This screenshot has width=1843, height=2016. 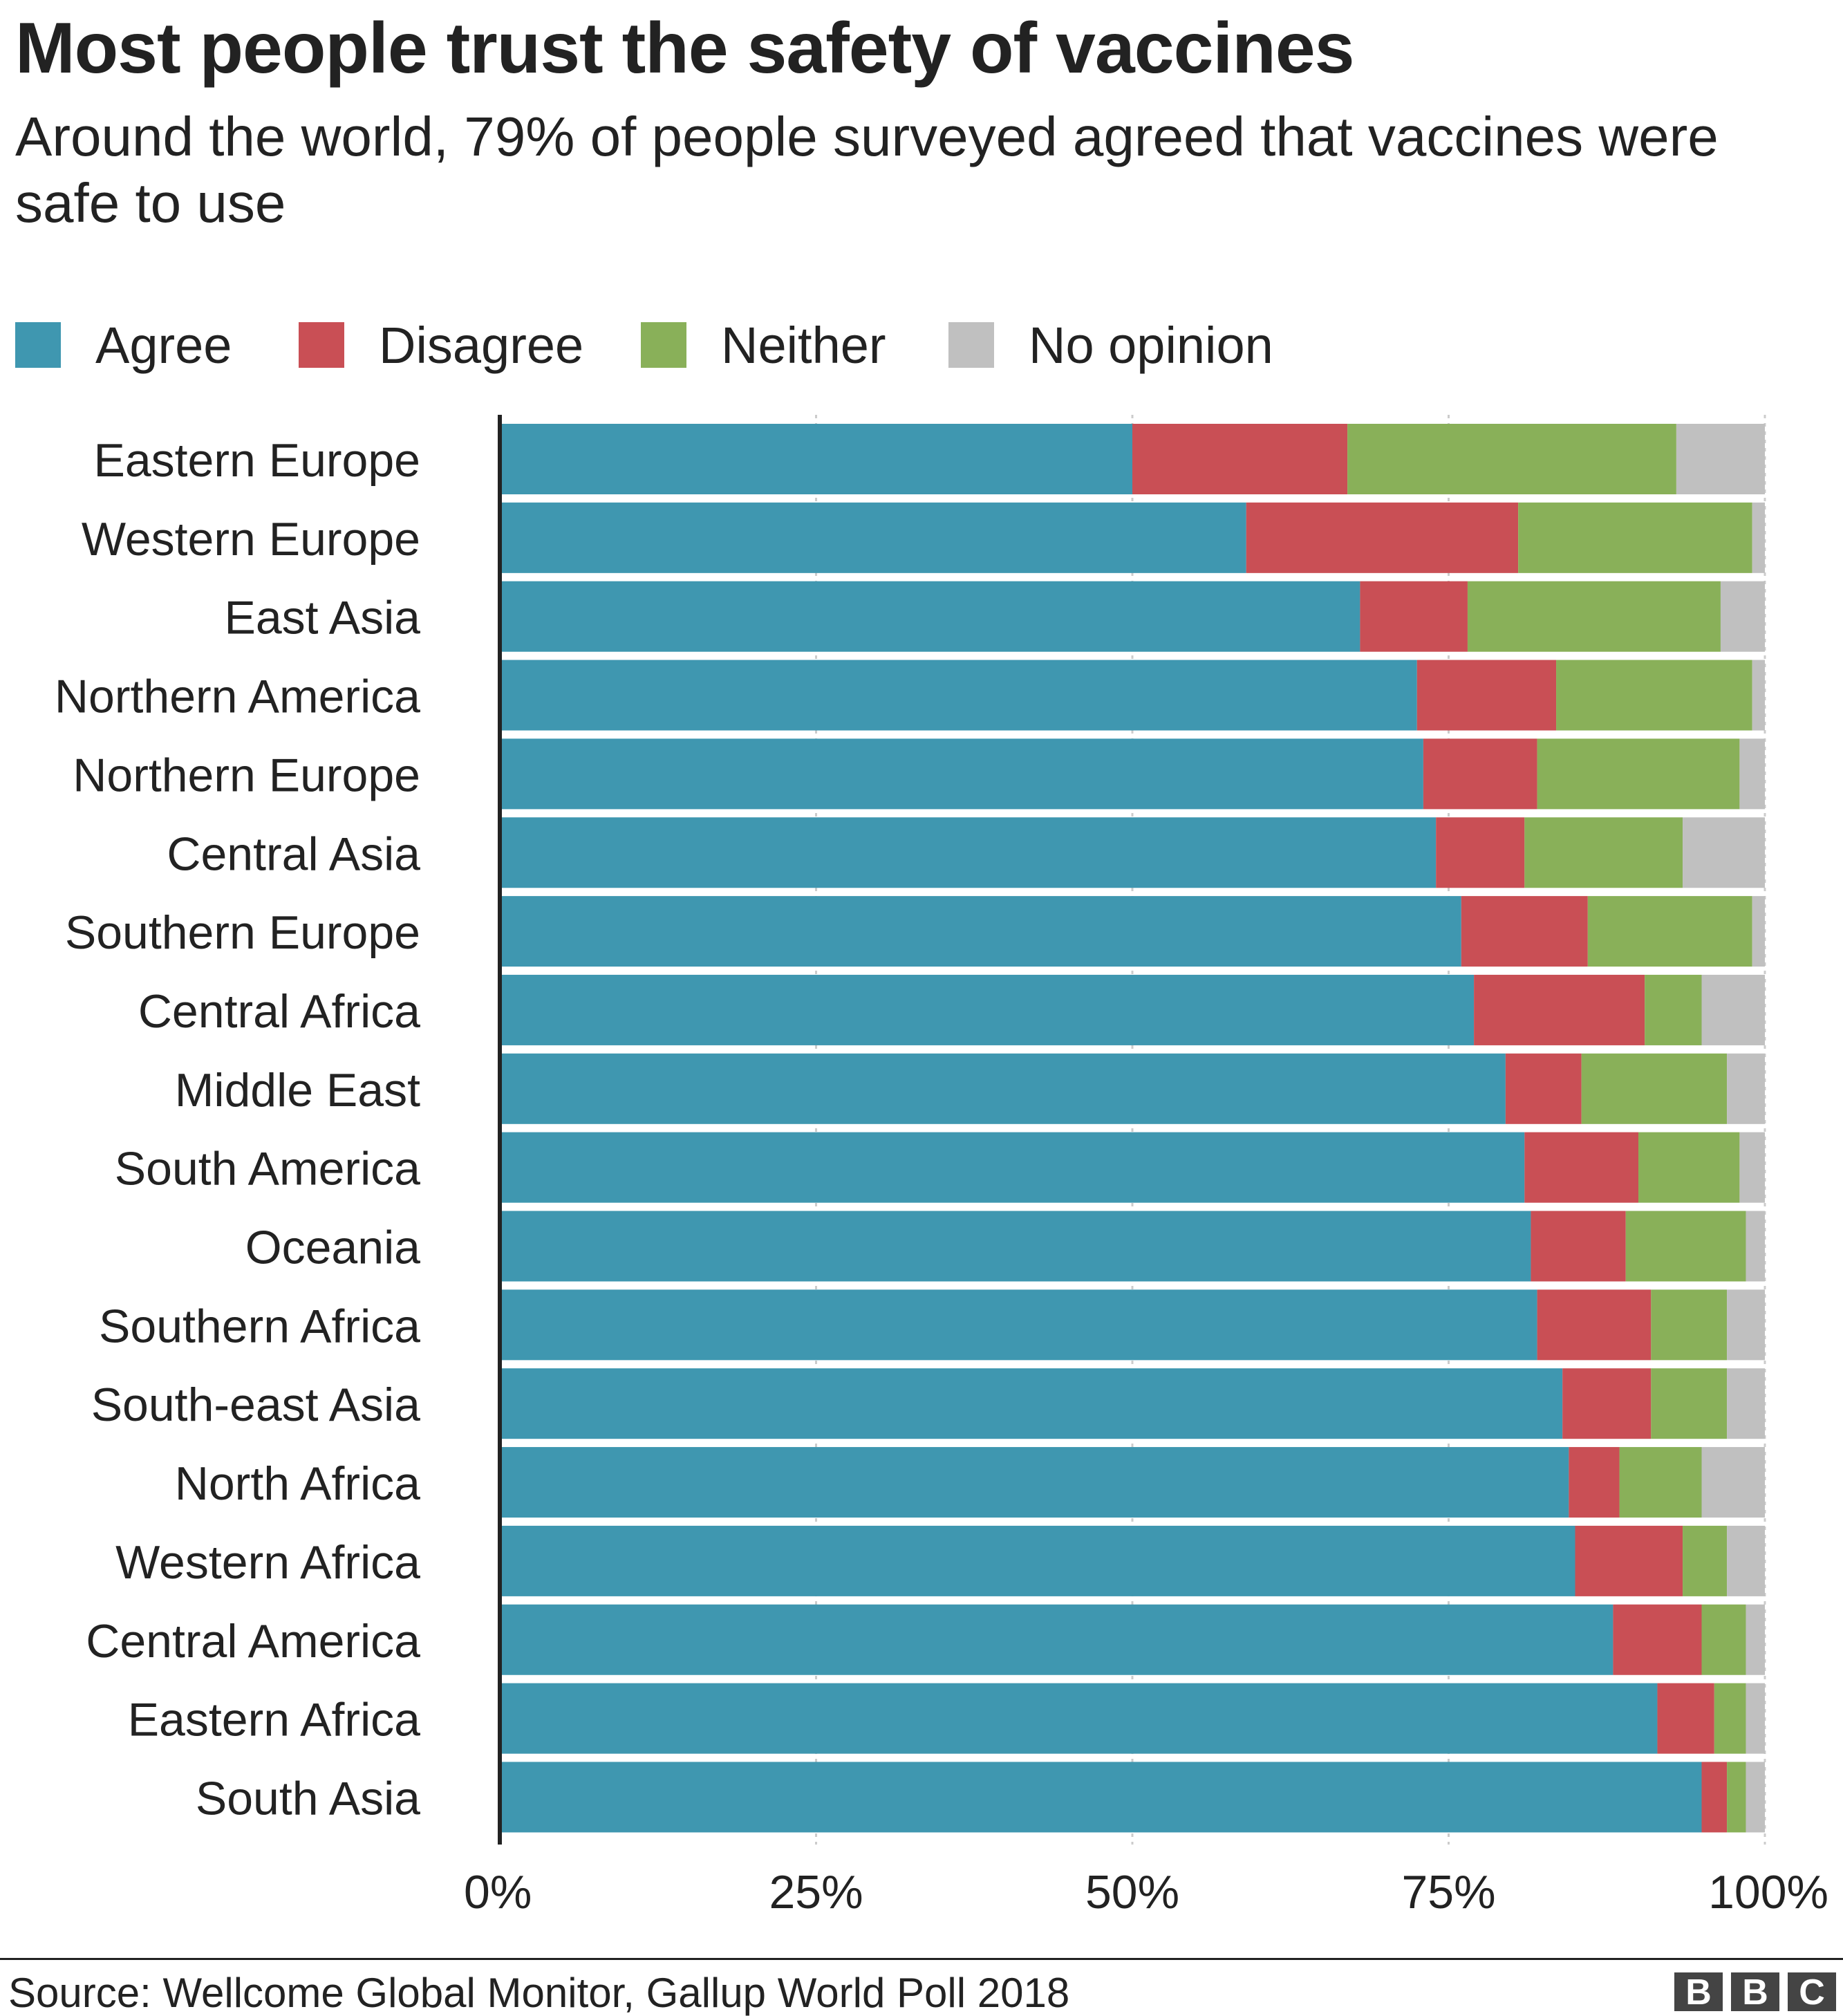 What do you see at coordinates (1594, 1325) in the screenshot?
I see `bar-southern-africa-disagree` at bounding box center [1594, 1325].